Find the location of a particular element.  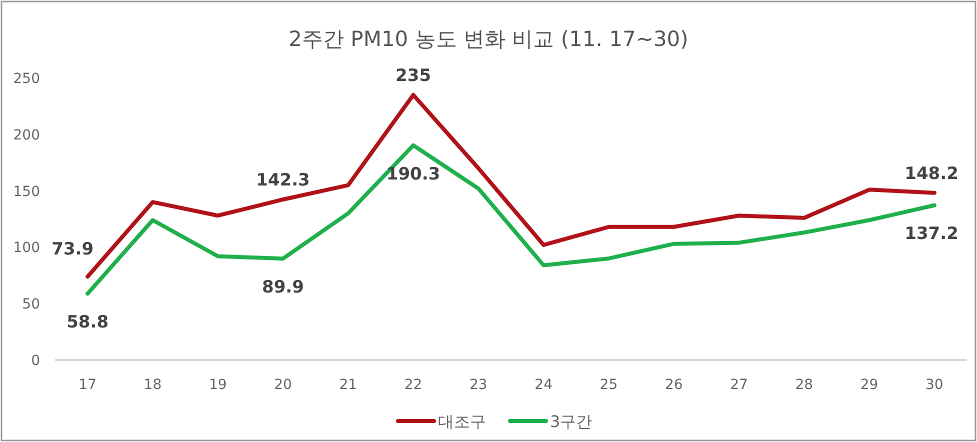

x-tick-label: 29 is located at coordinates (869, 385).